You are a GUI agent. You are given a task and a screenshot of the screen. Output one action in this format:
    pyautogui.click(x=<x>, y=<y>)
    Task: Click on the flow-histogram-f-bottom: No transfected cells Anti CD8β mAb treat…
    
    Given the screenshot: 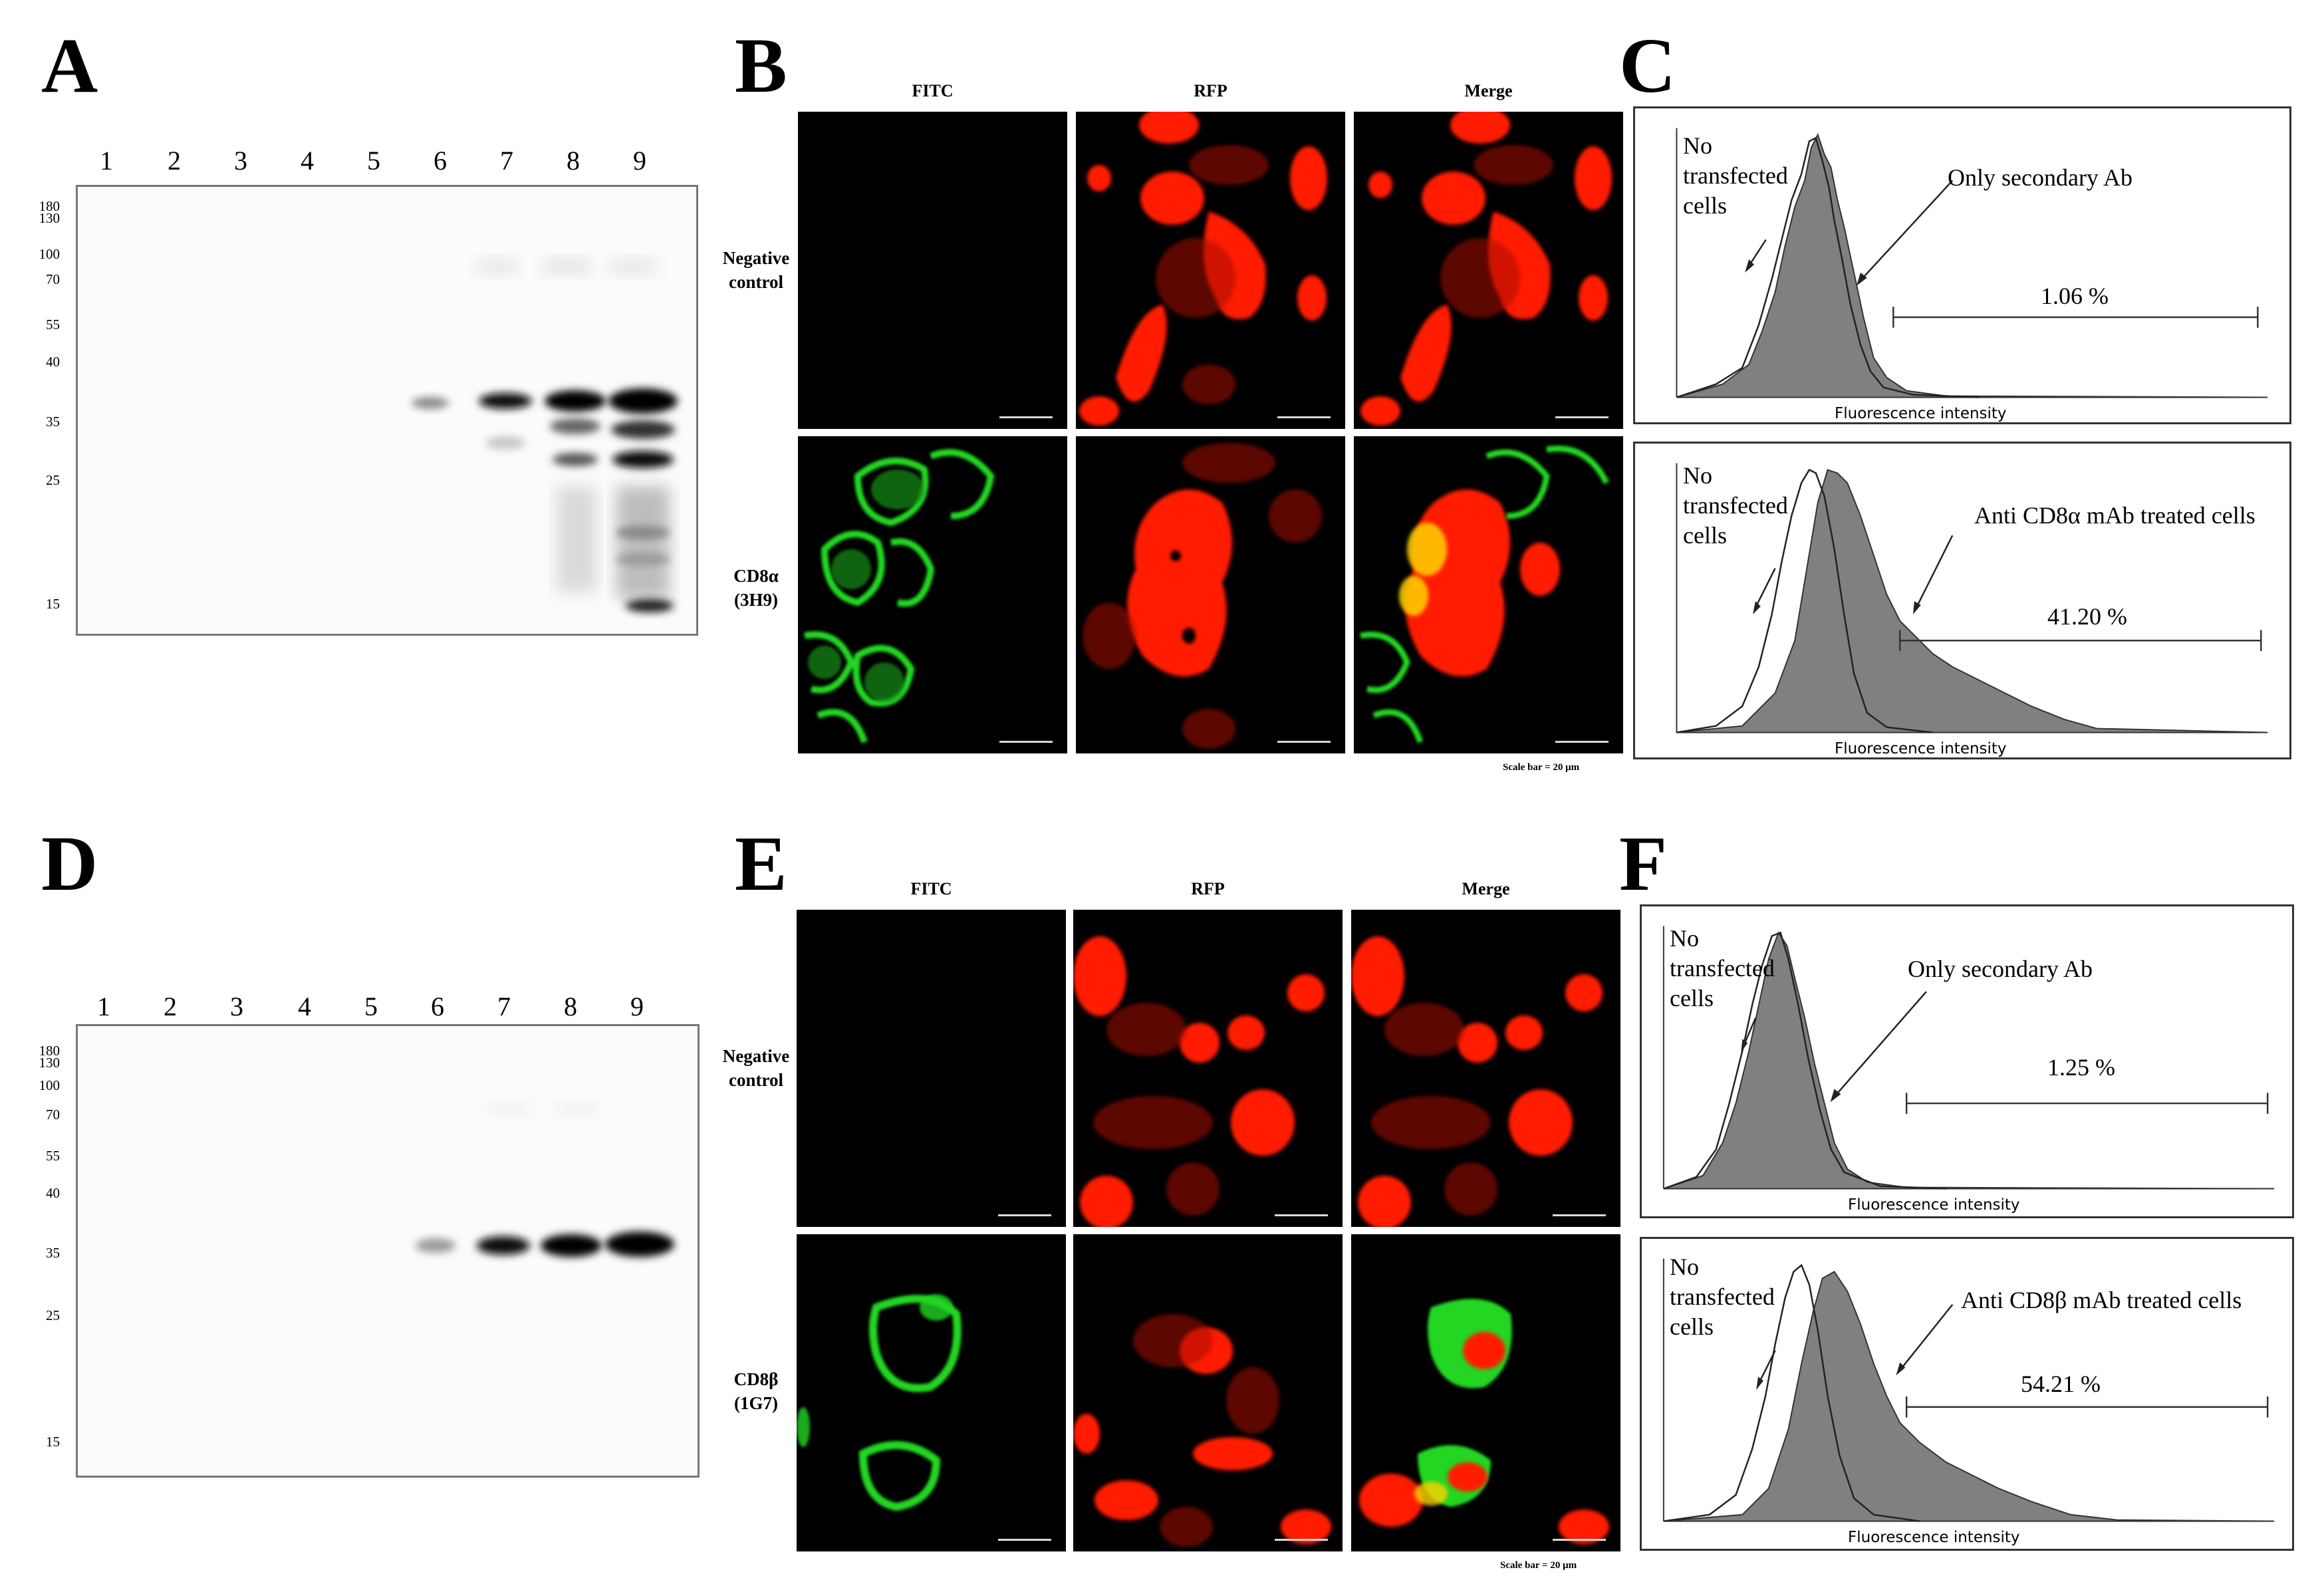 What is the action you would take?
    pyautogui.click(x=1967, y=1394)
    